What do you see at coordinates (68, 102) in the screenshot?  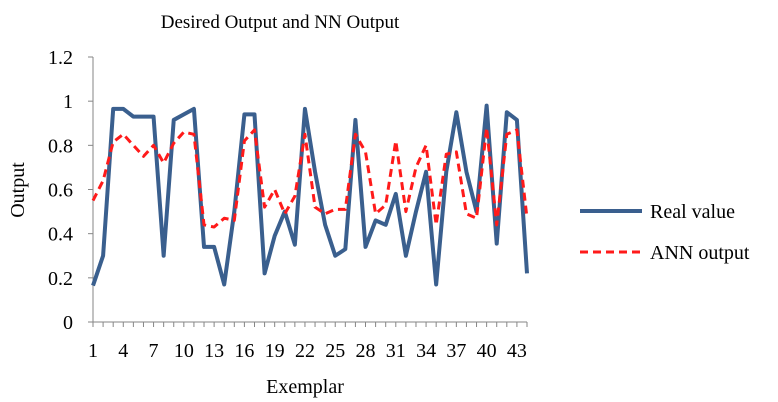 I see `y-tick-label: 1` at bounding box center [68, 102].